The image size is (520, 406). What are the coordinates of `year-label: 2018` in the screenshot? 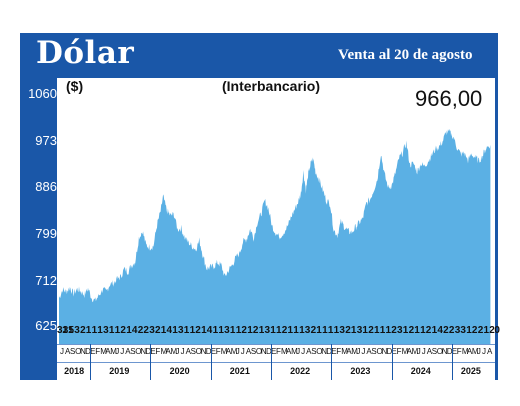 It's located at (74, 371).